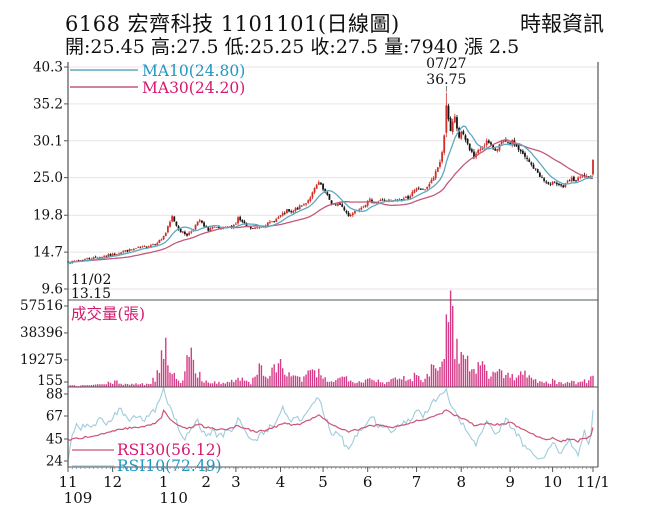 The image size is (656, 525). I want to click on ma10-legend-label: MA10(24.80), so click(193, 71).